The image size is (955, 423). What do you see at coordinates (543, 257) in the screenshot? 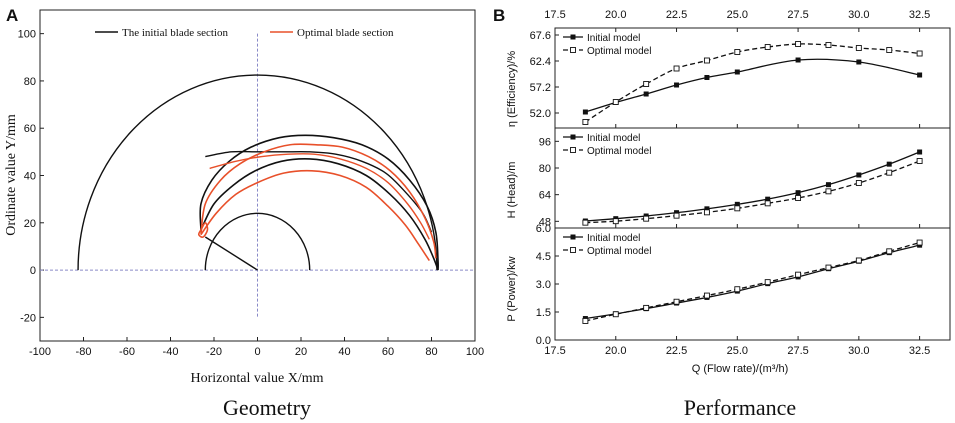
I see `power-y-tick-label: 4.5` at bounding box center [543, 257].